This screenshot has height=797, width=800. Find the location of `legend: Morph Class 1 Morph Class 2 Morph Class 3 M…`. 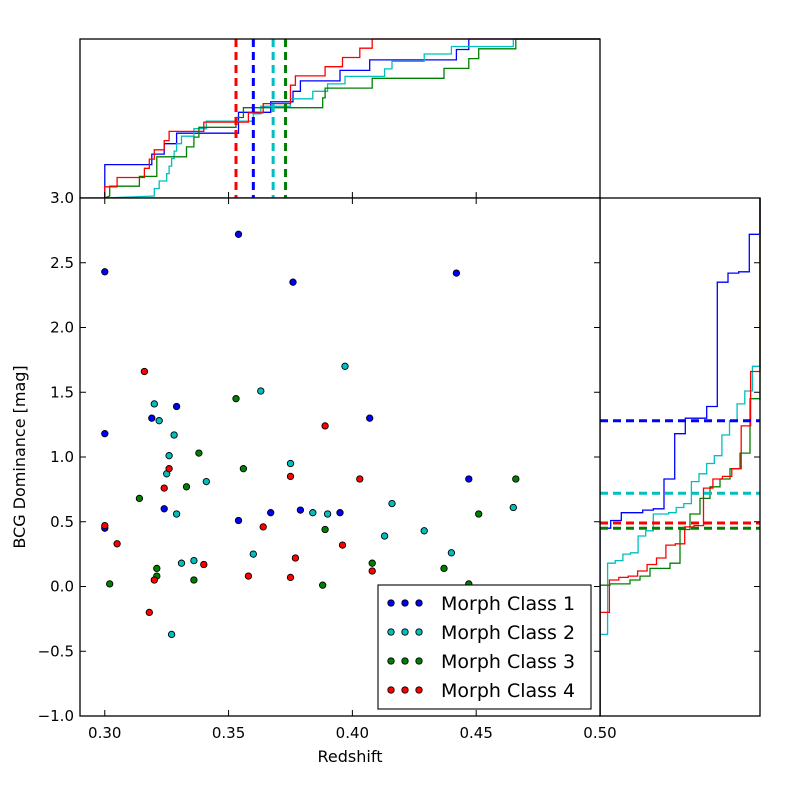

legend: Morph Class 1 Morph Class 2 Morph Class 3 M… is located at coordinates (484, 647).